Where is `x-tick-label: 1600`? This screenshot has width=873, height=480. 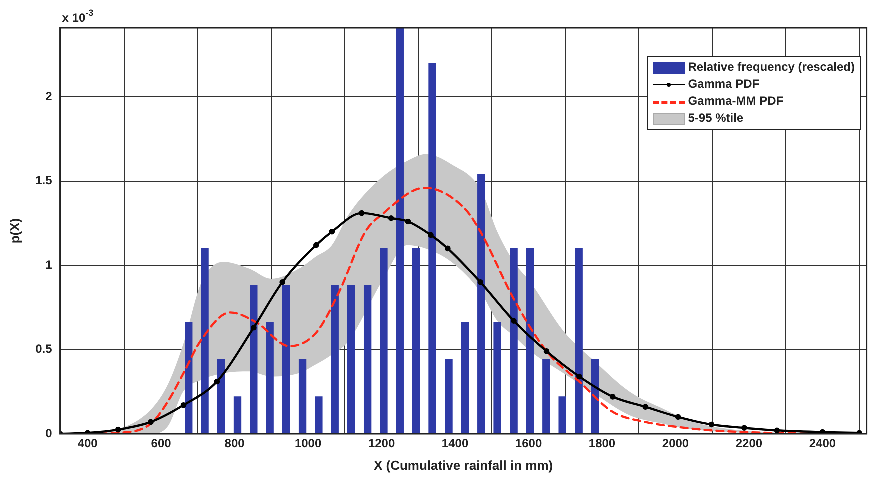
x-tick-label: 1600 is located at coordinates (528, 443).